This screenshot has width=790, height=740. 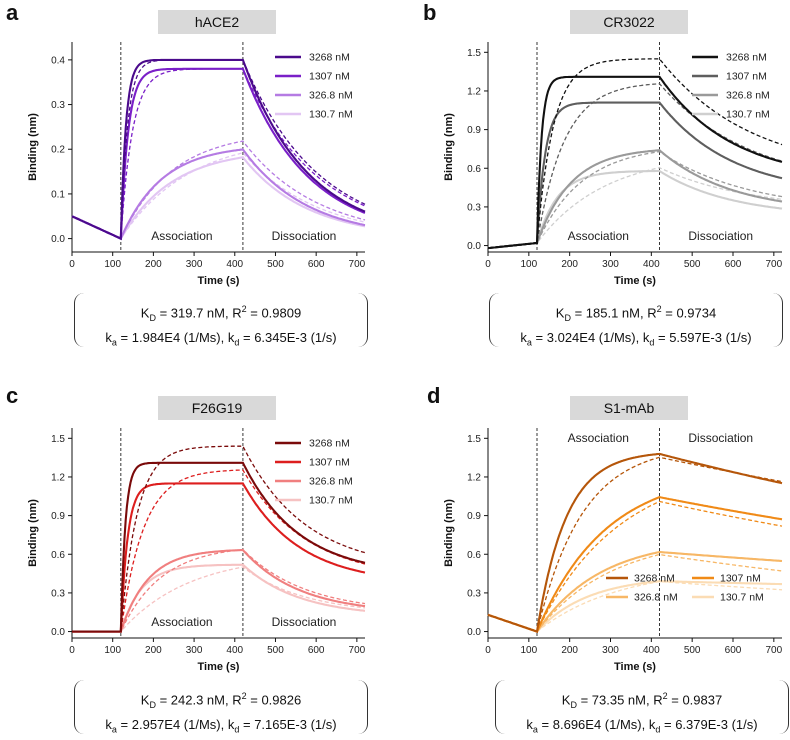 What do you see at coordinates (430, 12) in the screenshot?
I see `panel-letter: b` at bounding box center [430, 12].